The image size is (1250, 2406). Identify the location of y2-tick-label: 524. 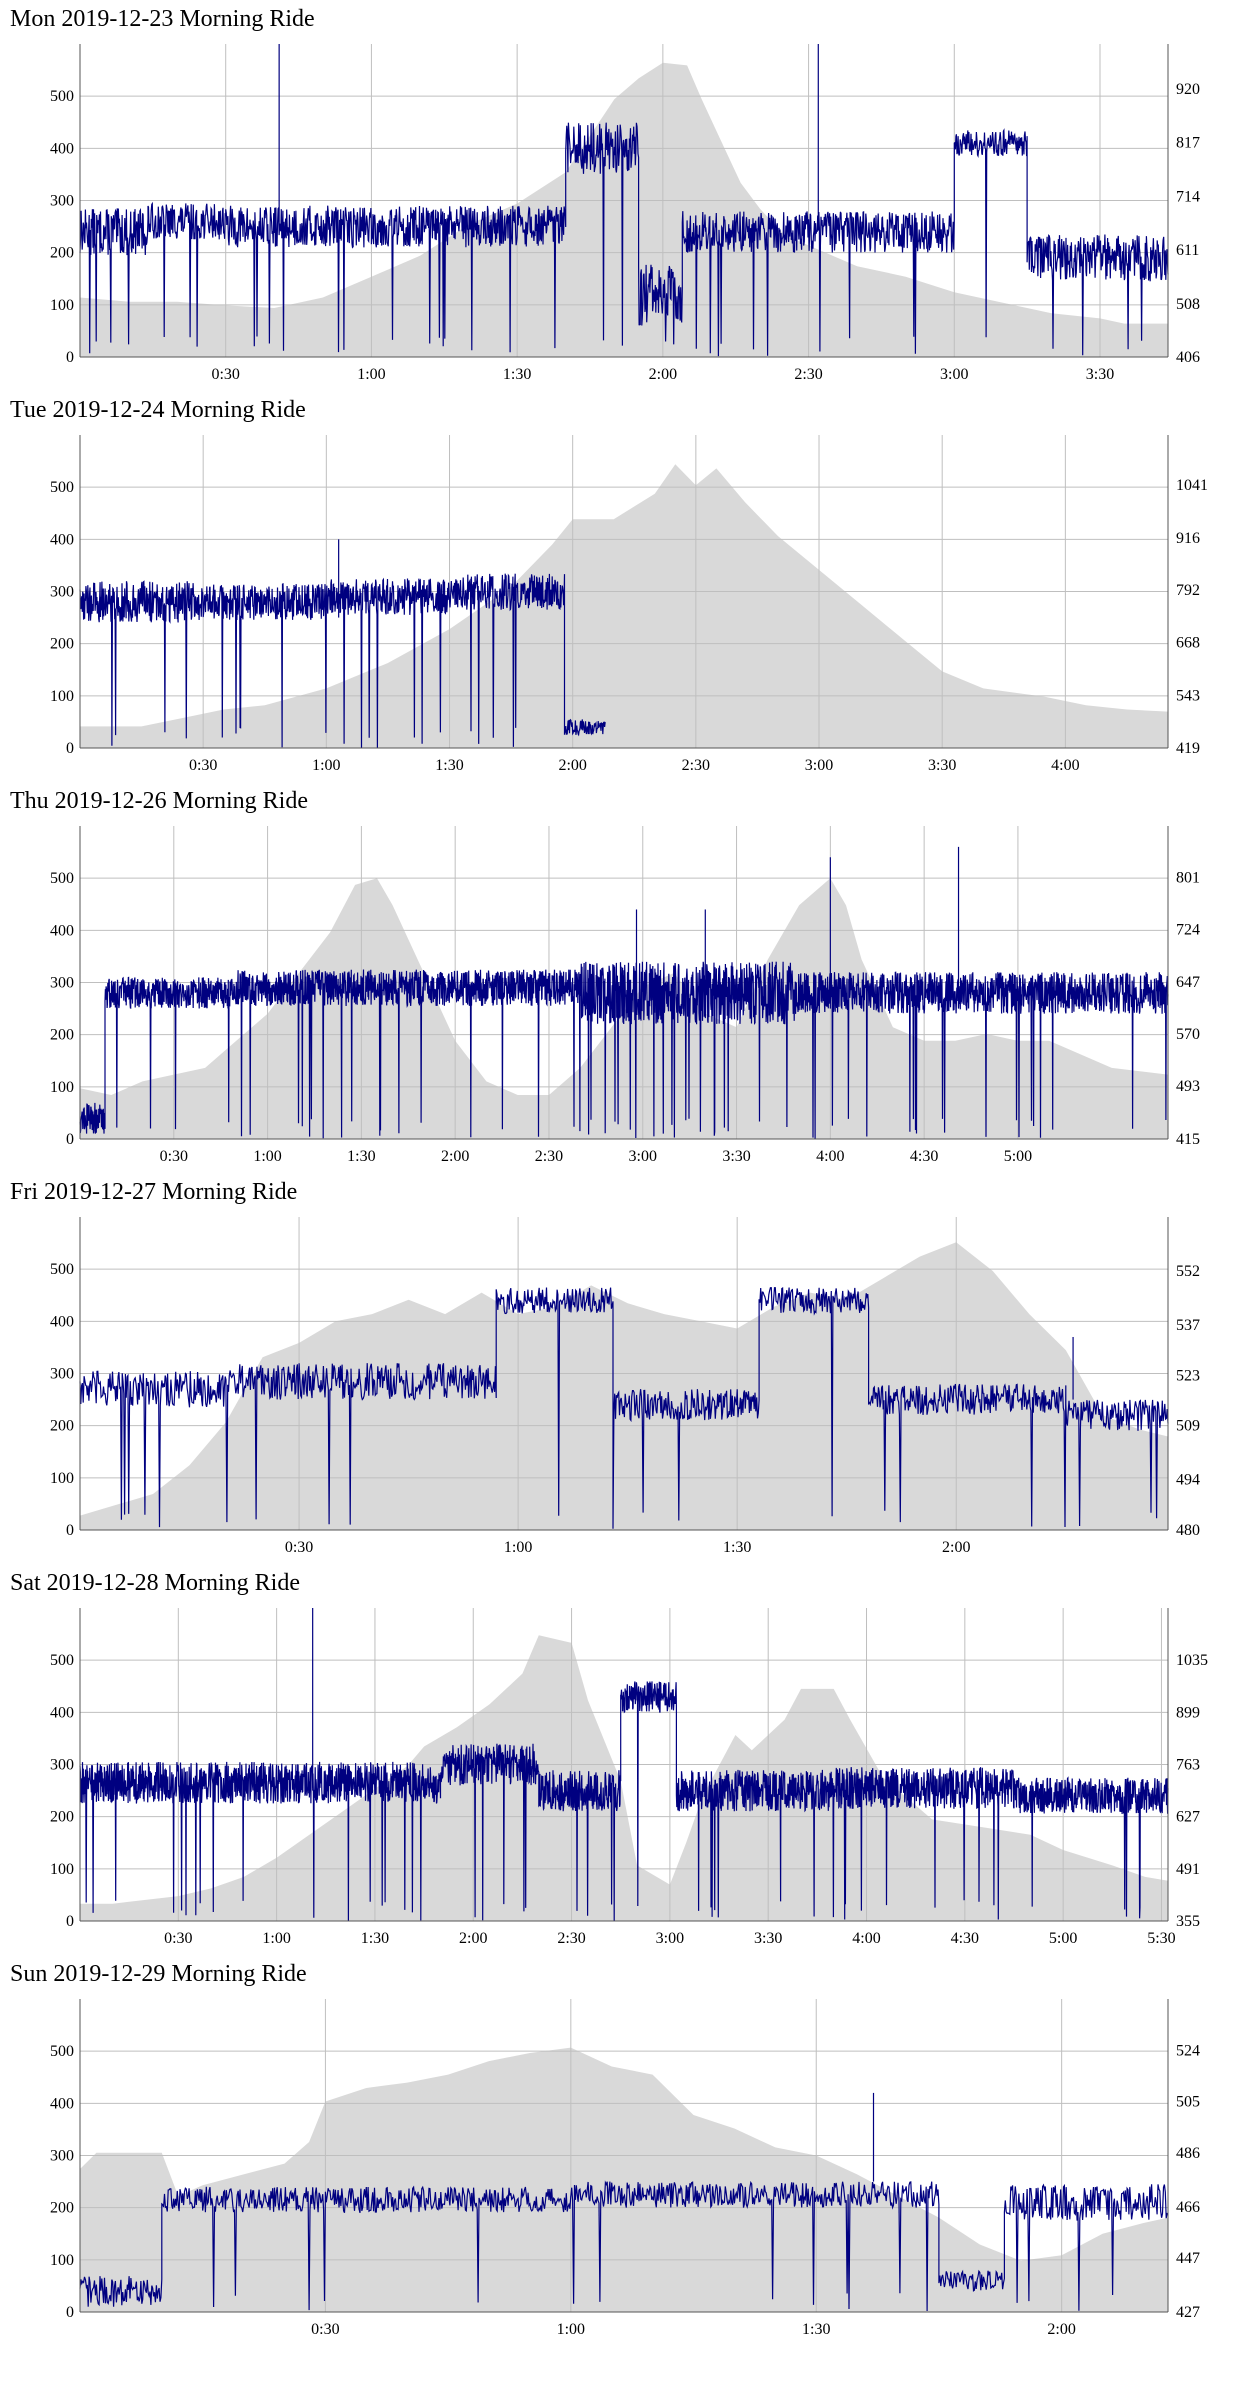
(1188, 2050).